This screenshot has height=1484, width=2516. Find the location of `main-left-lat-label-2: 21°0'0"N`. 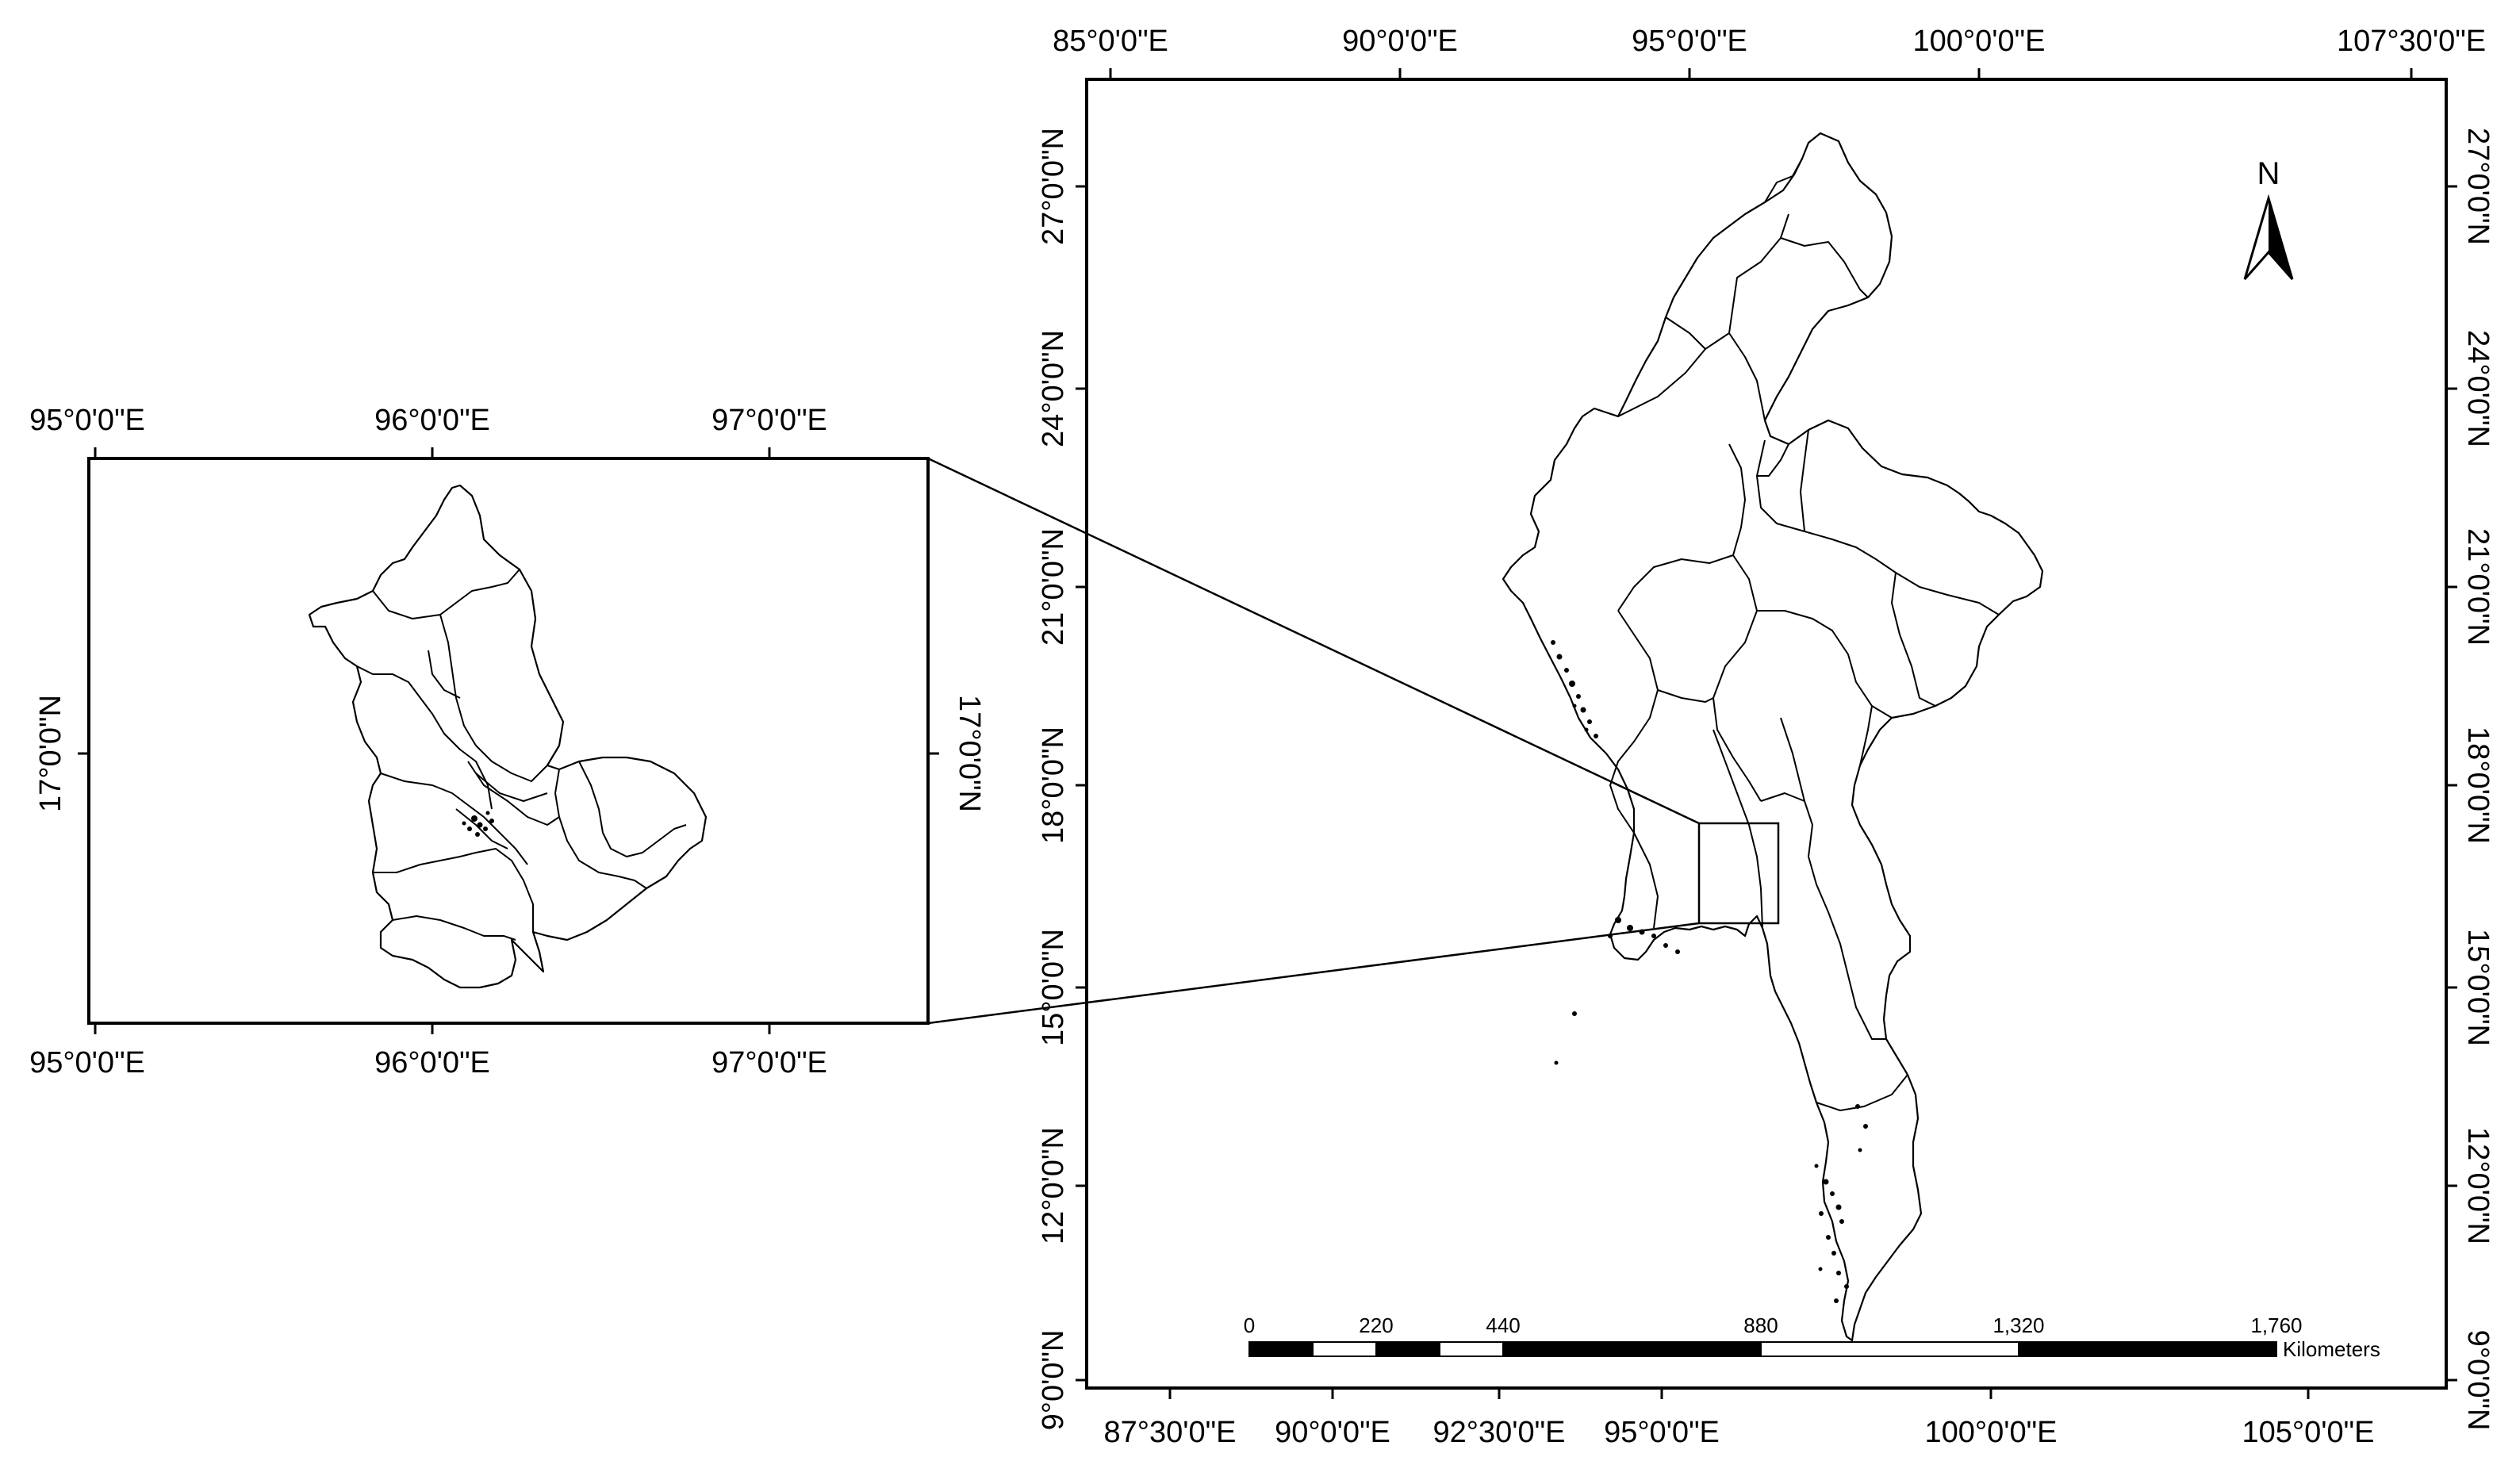

main-left-lat-label-2: 21°0'0"N is located at coordinates (1054, 587).